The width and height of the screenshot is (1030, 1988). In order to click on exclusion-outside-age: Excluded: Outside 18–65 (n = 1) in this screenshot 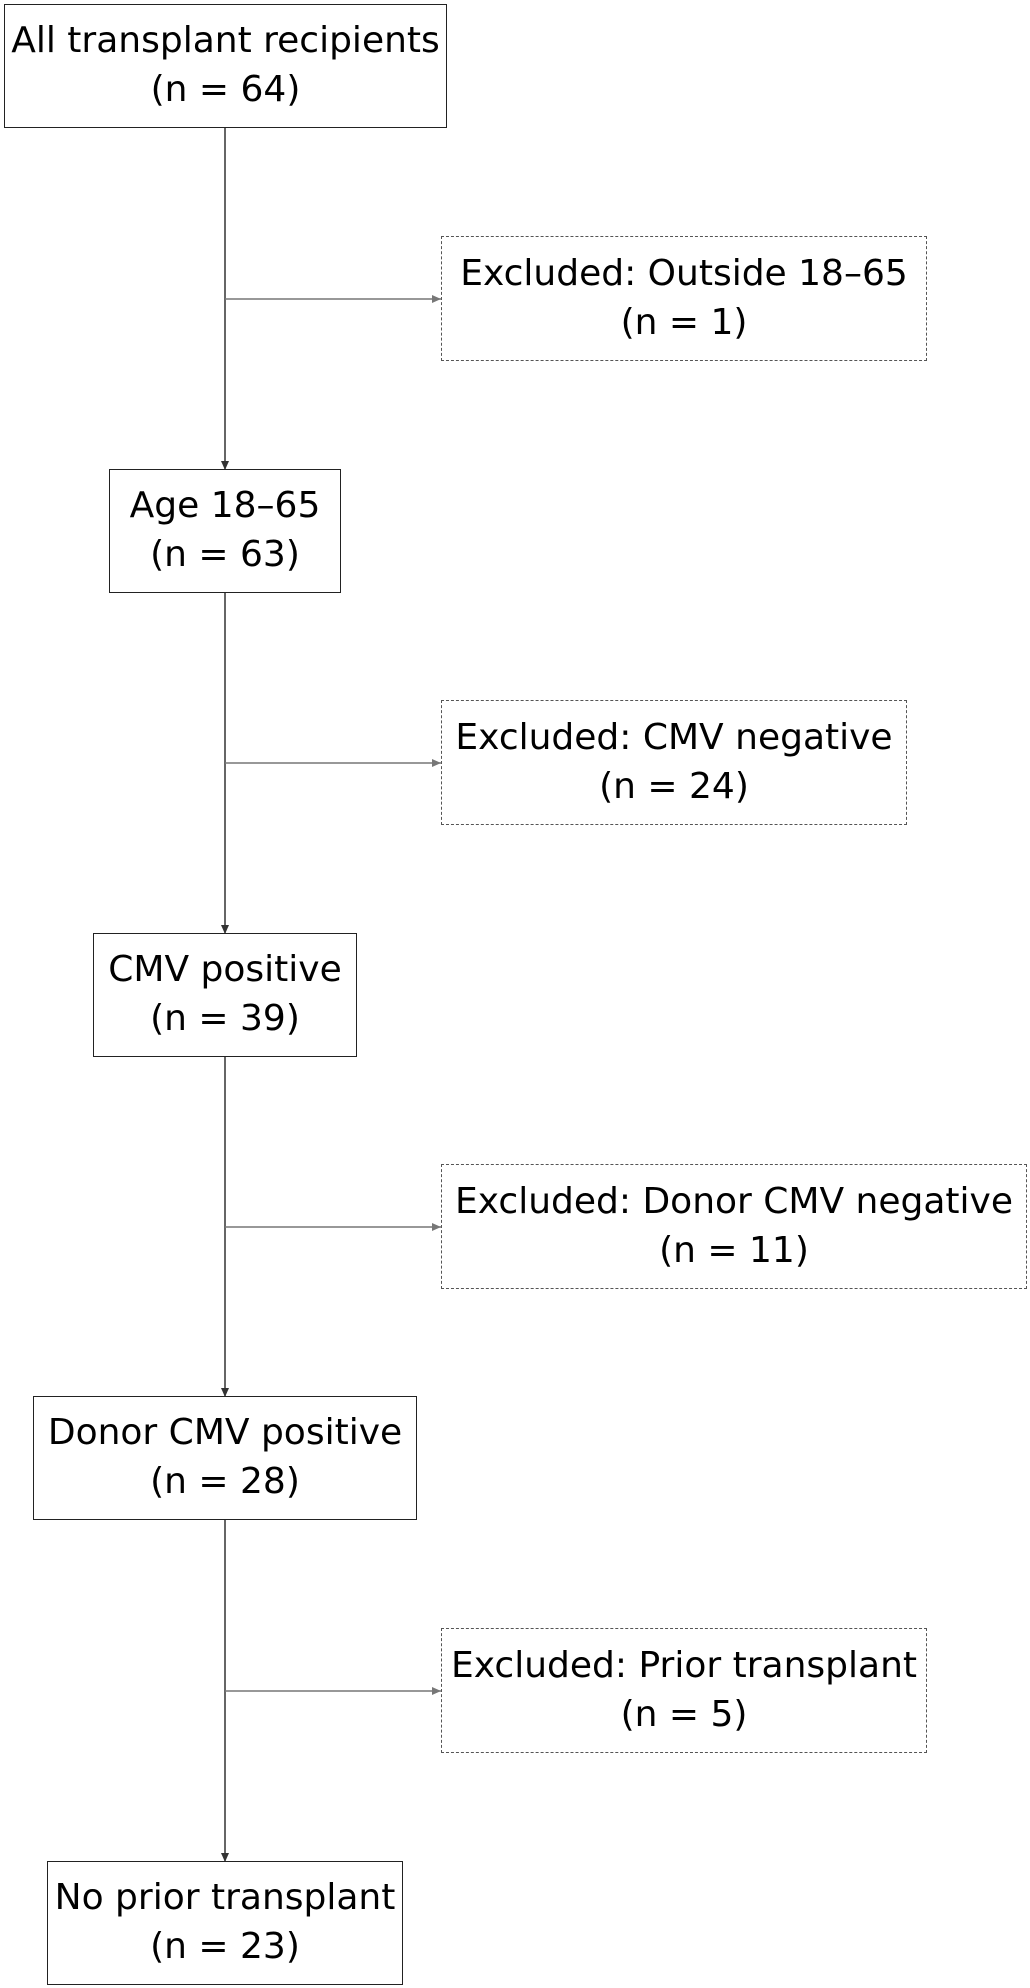, I will do `click(684, 298)`.